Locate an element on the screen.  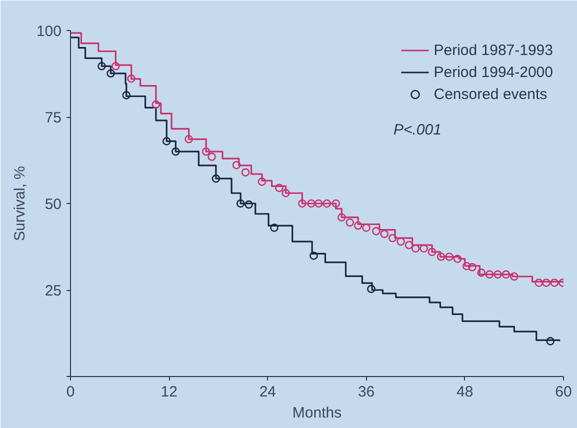
x-tick-label: 60 is located at coordinates (563, 392).